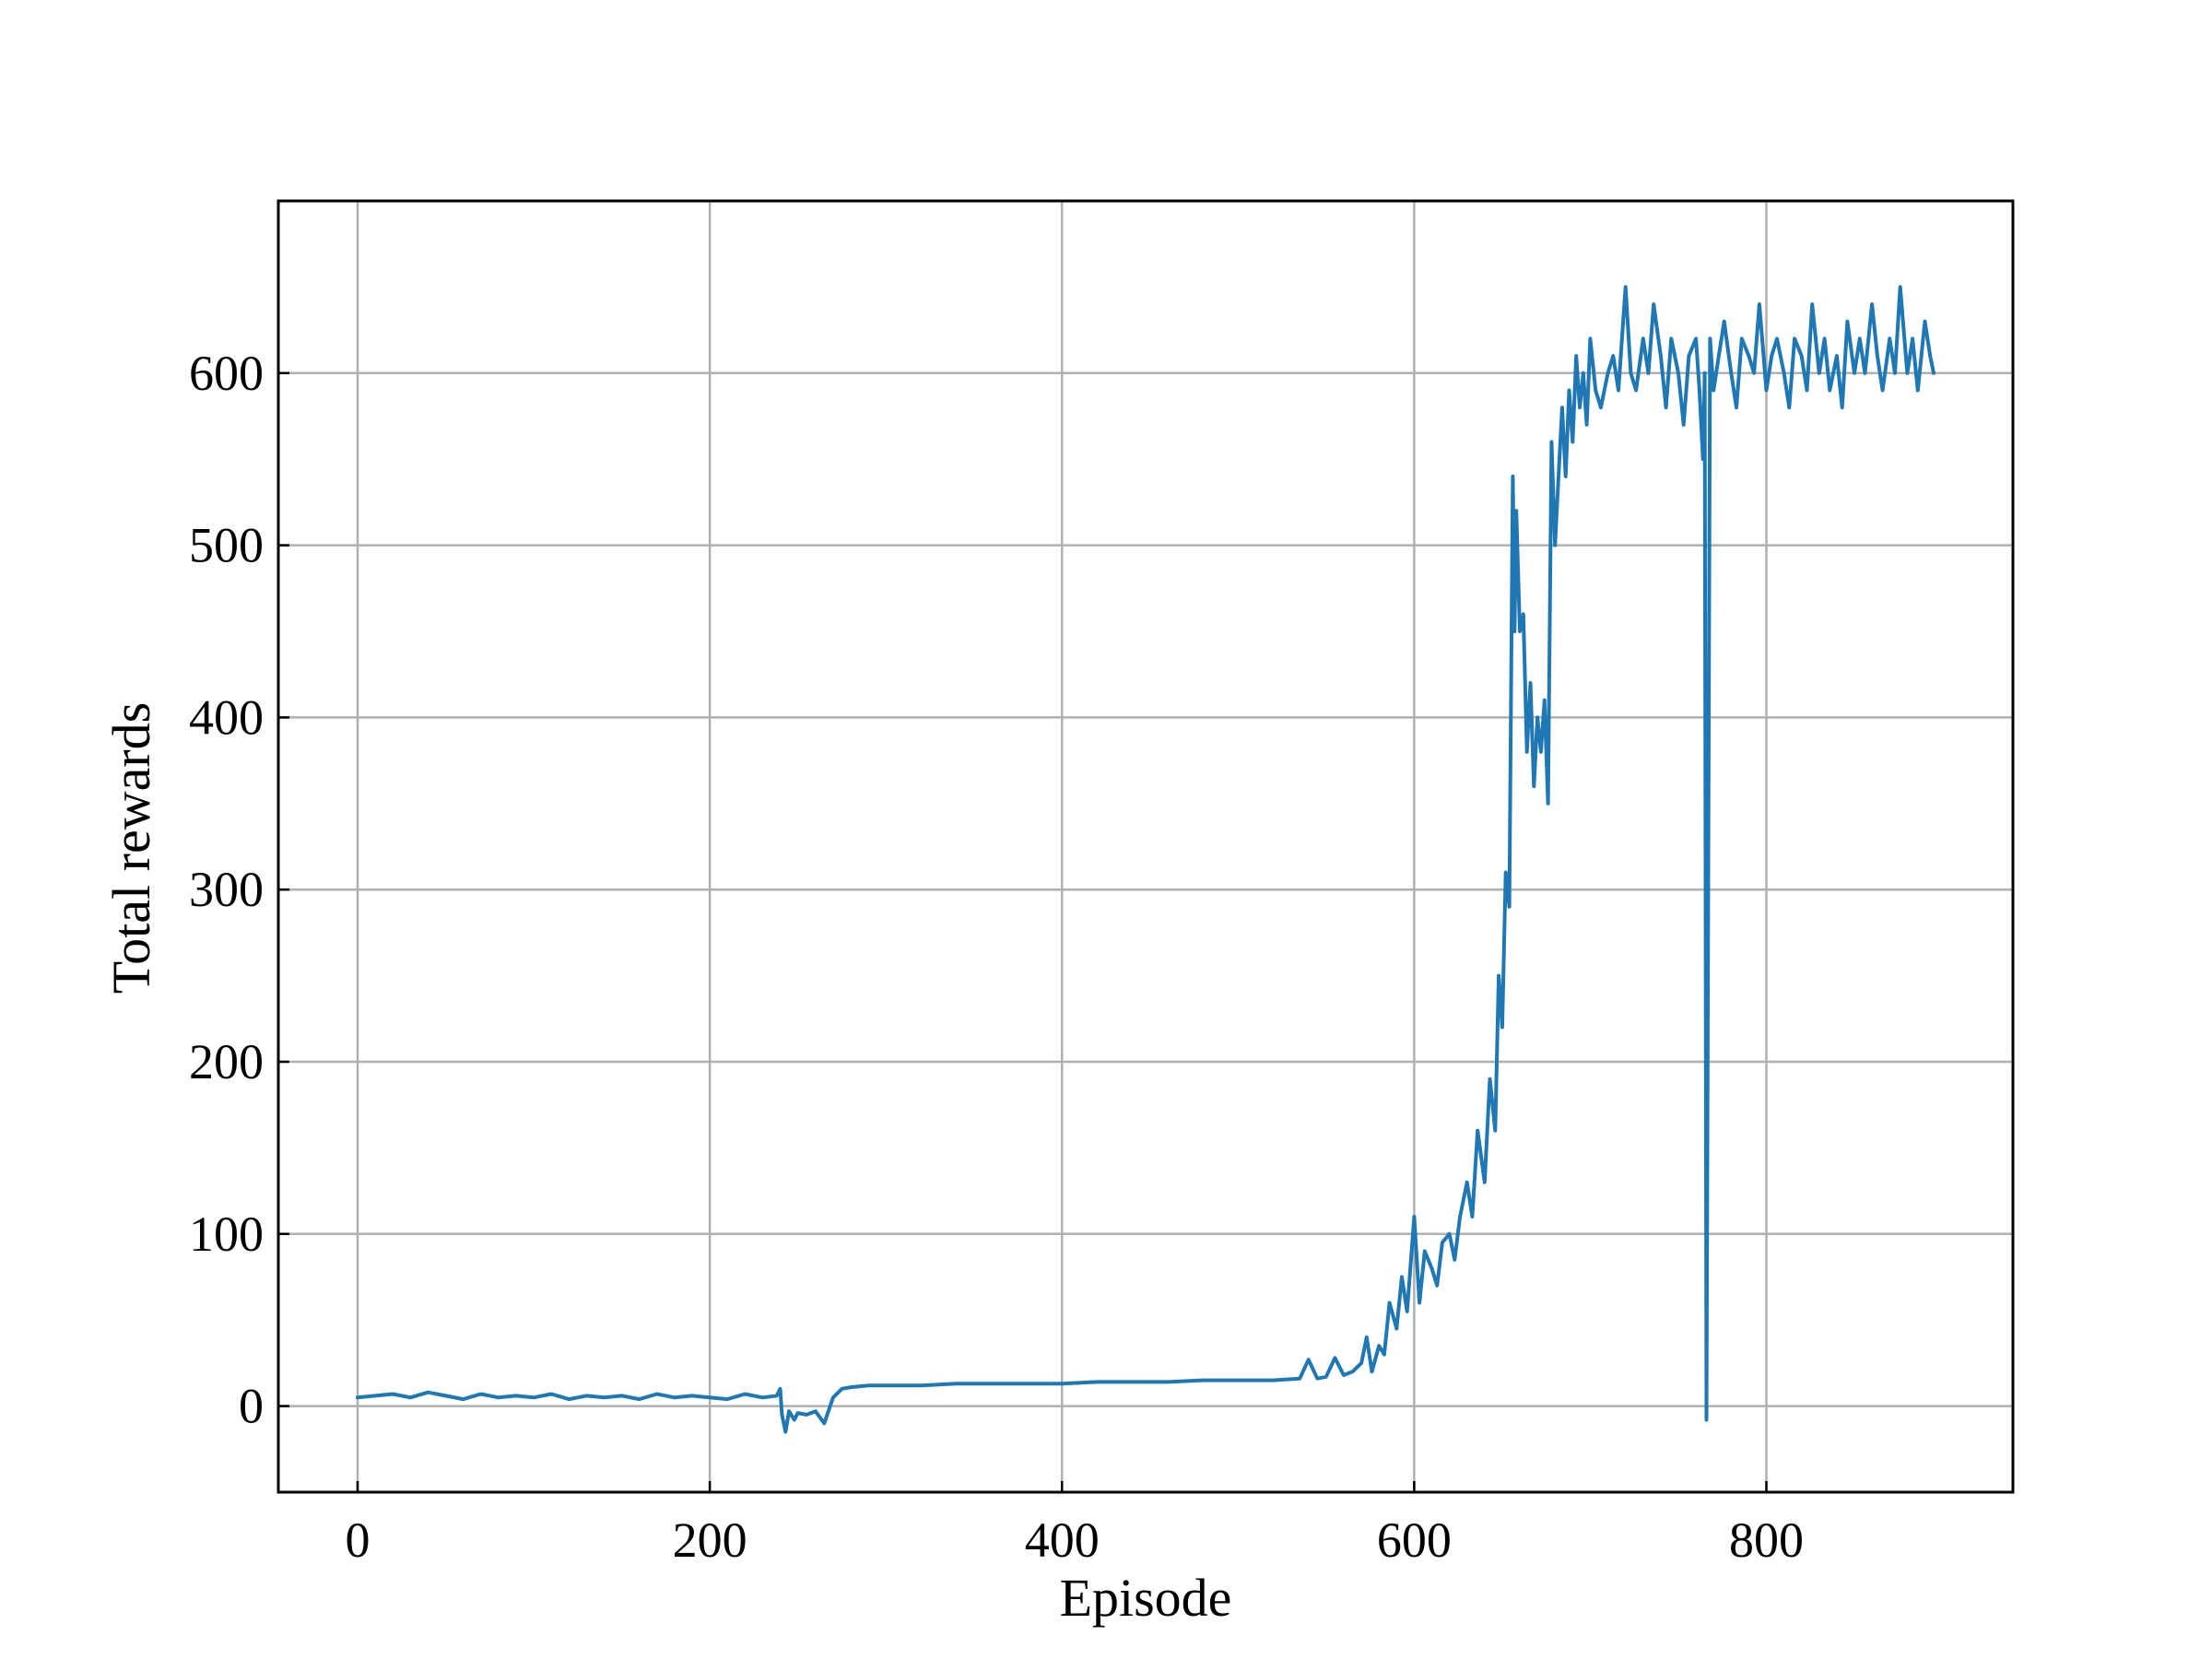 This screenshot has height=1659, width=2212. I want to click on y-axis-title: Total rewards, so click(131, 848).